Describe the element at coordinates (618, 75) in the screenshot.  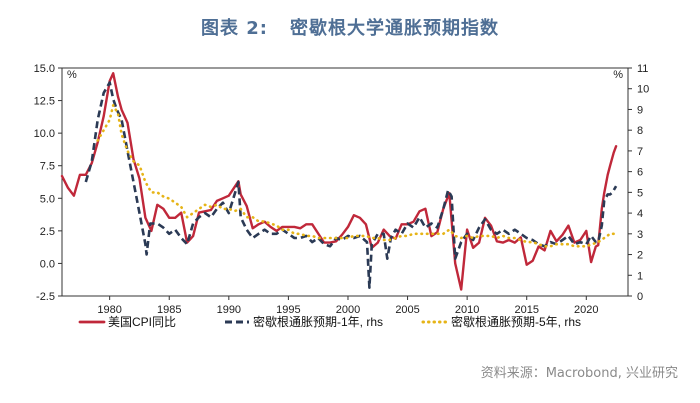
I see `right-axis-unit: %` at that location.